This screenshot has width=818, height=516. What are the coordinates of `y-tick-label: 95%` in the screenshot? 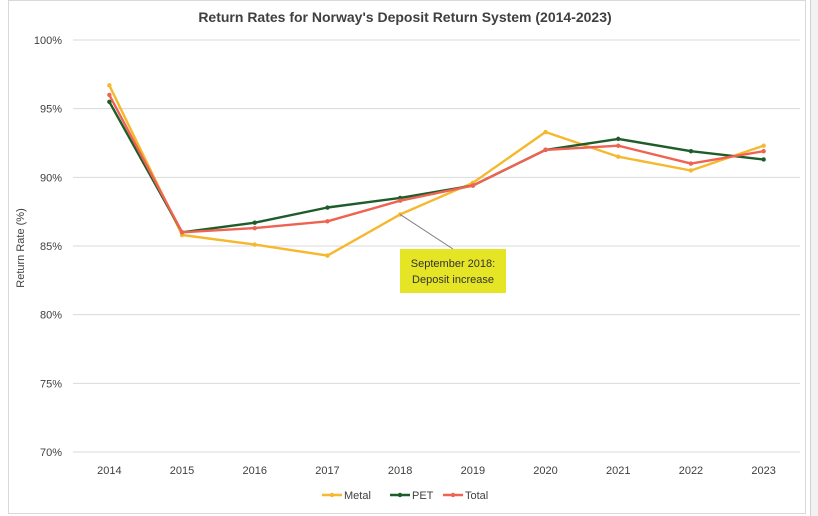 It's located at (51, 110).